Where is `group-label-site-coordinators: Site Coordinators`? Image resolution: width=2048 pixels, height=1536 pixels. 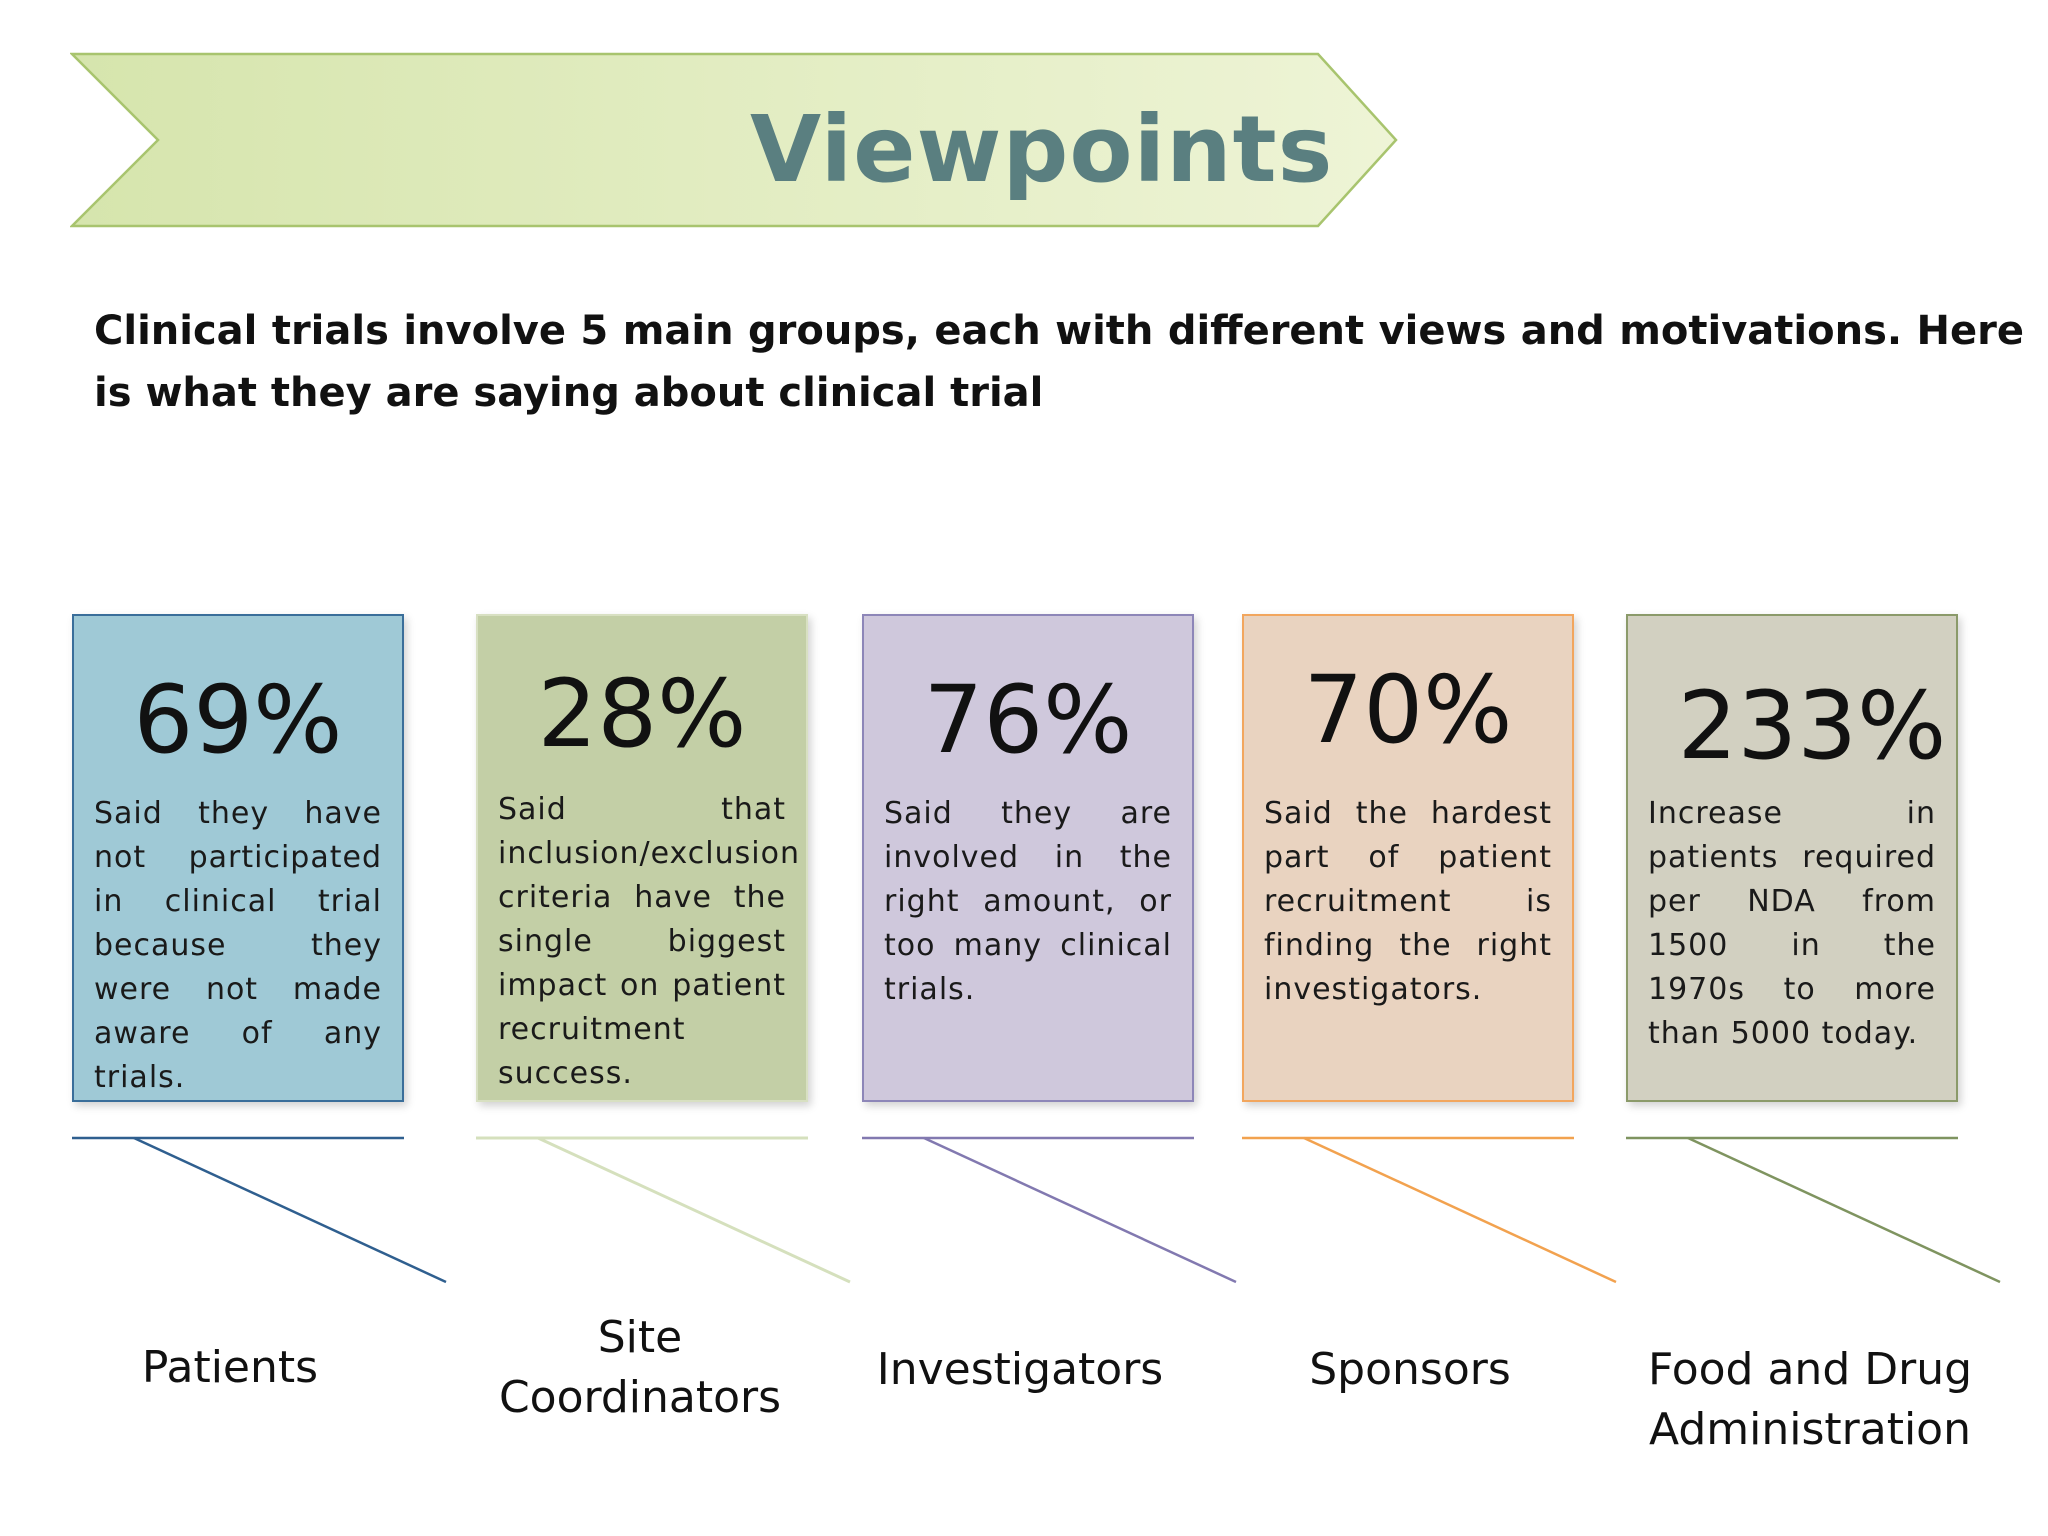
group-label-site-coordinators: Site Coordinators is located at coordinates (640, 1367).